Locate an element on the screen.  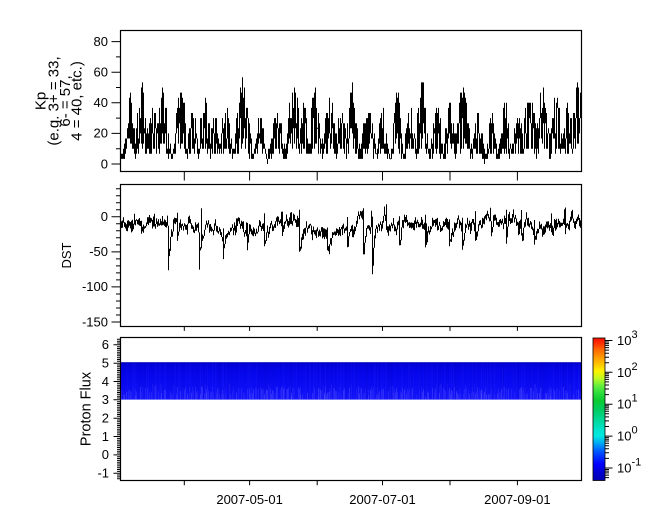
svg-text: 2007-05-01 is located at coordinates (249, 499).